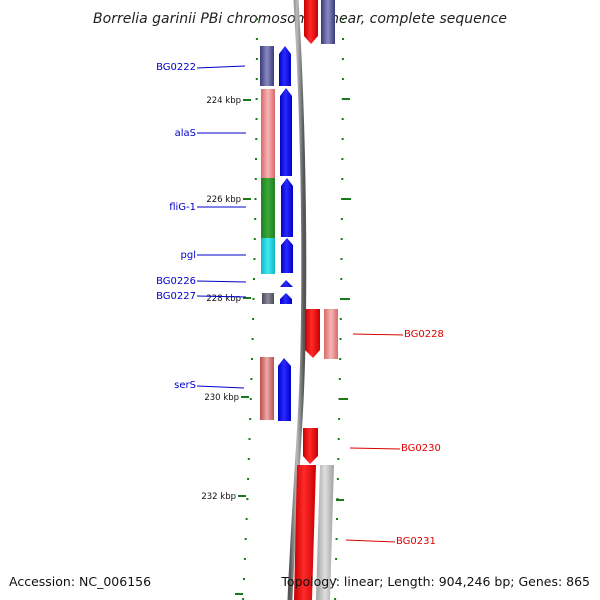 The width and height of the screenshot is (600, 600). What do you see at coordinates (267, 66) in the screenshot?
I see `feature-box-slate` at bounding box center [267, 66].